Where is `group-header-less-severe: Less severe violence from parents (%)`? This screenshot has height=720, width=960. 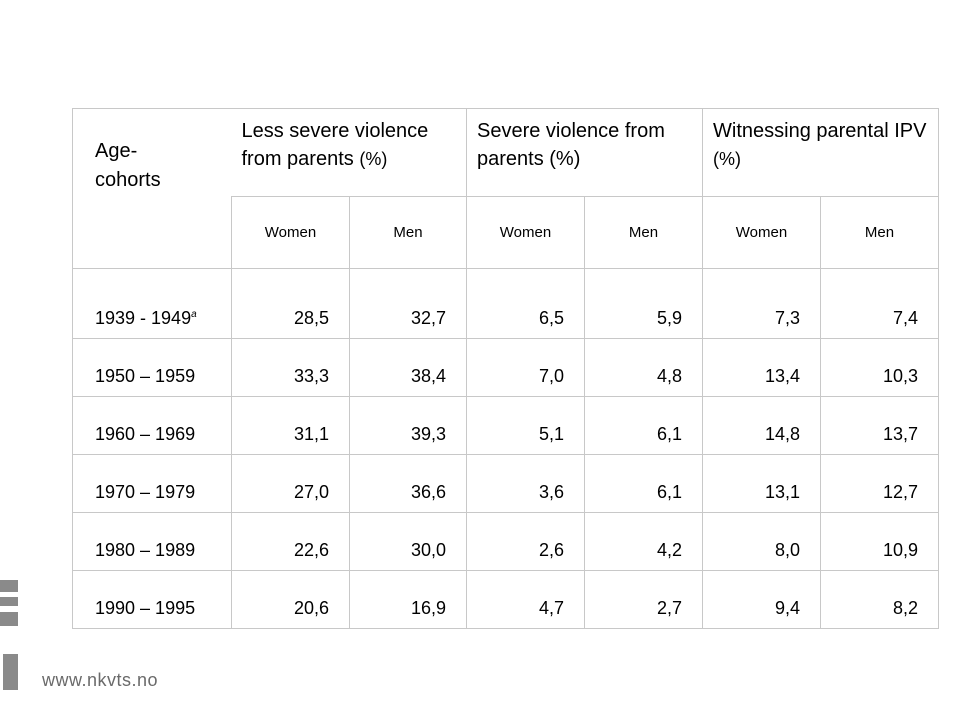
group-header-less-severe: Less severe violence from parents (%) is located at coordinates (349, 152).